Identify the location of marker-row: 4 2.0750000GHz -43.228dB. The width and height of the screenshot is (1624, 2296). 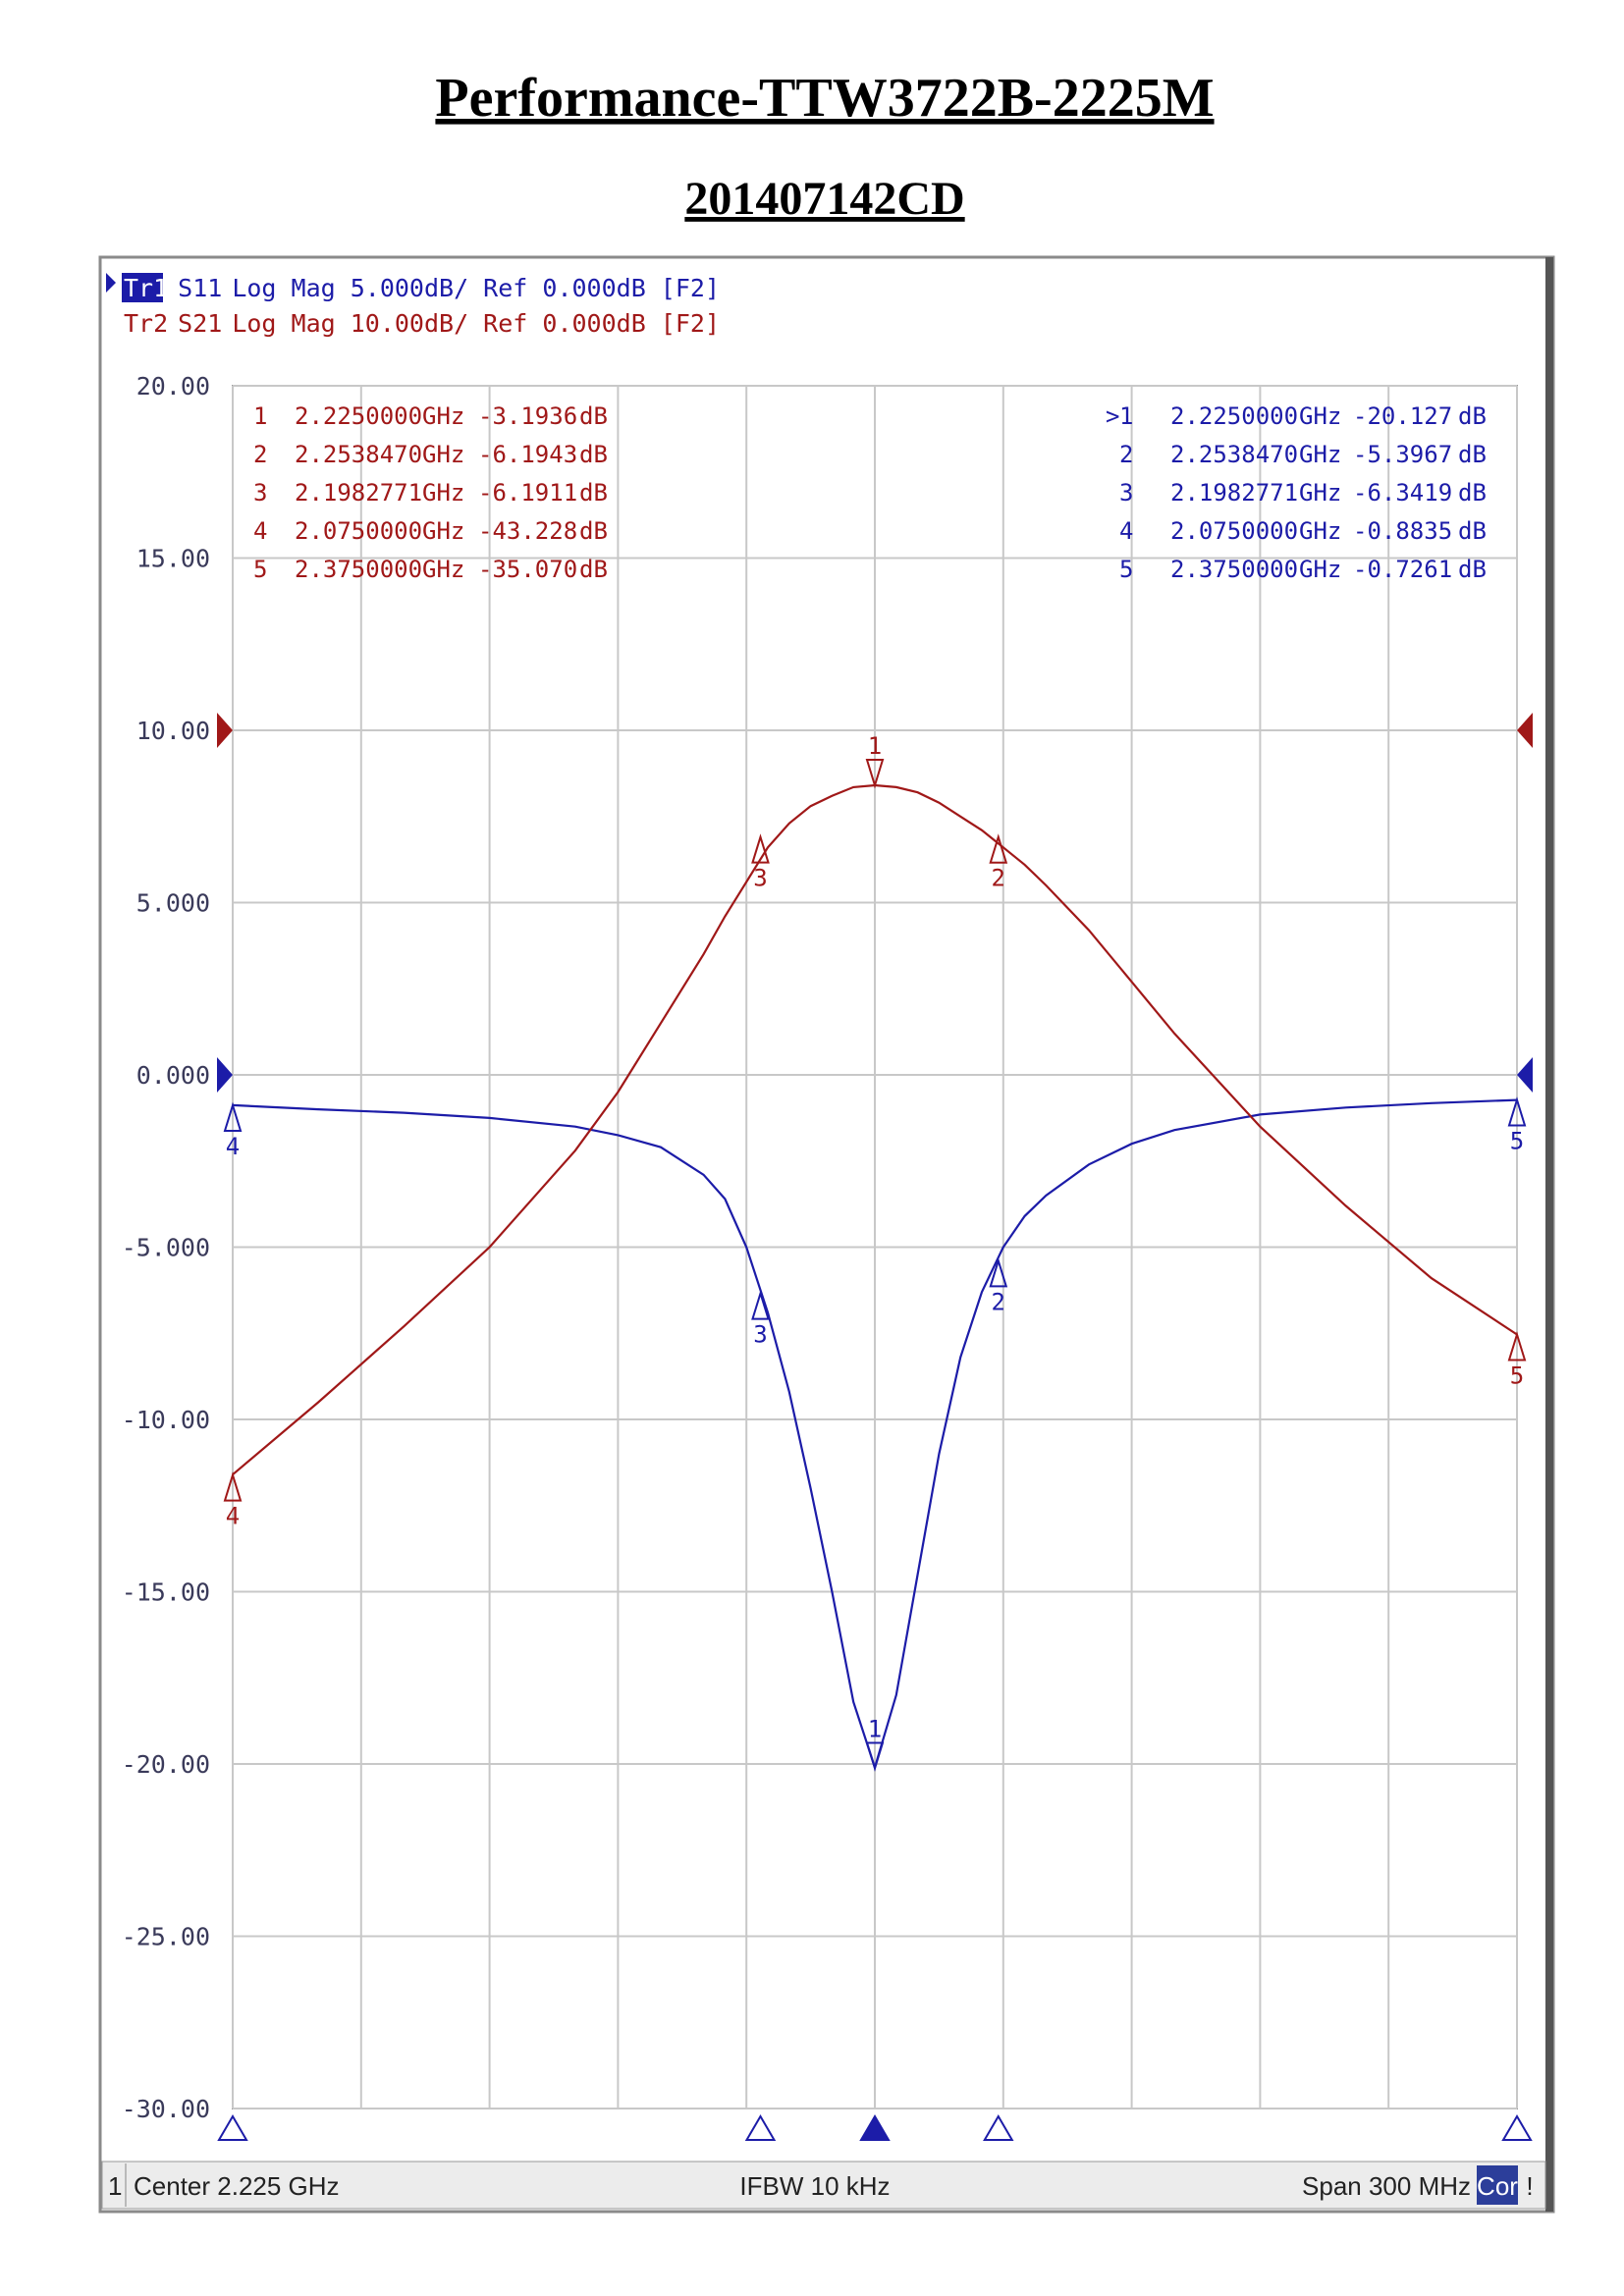
(430, 531).